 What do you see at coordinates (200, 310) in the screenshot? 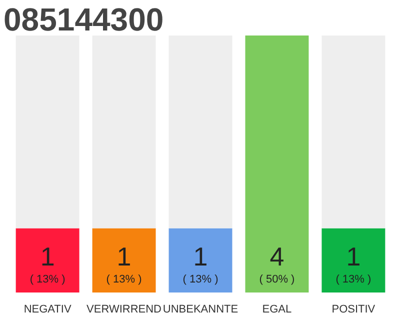
I see `x-tick-label: UNBEKANNTE` at bounding box center [200, 310].